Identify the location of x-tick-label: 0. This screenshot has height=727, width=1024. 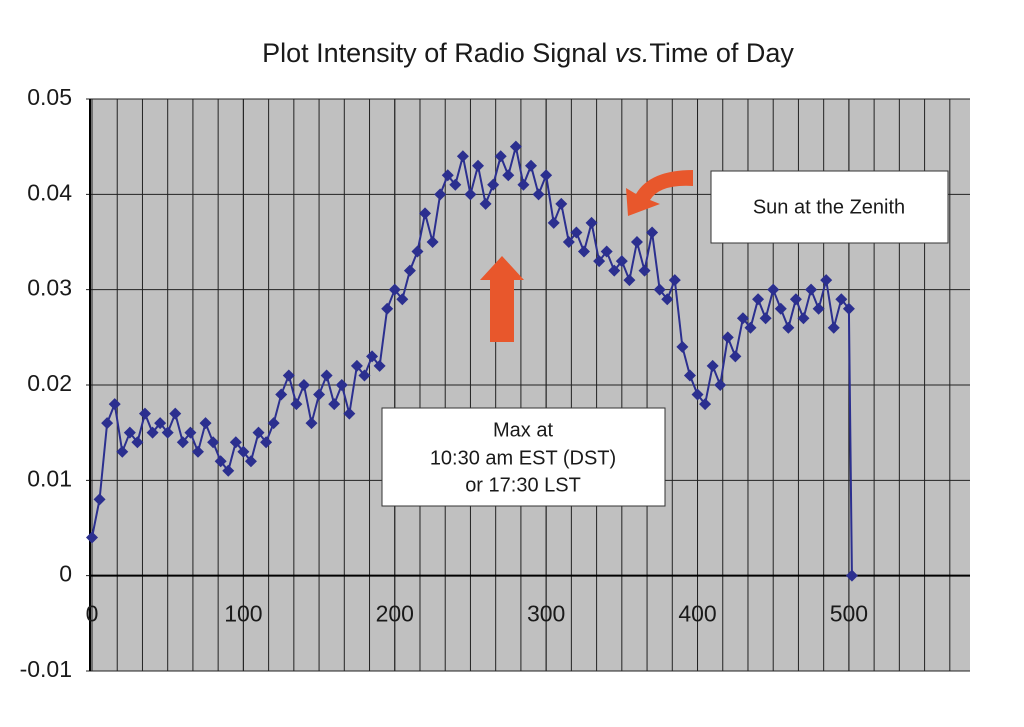
(92, 614).